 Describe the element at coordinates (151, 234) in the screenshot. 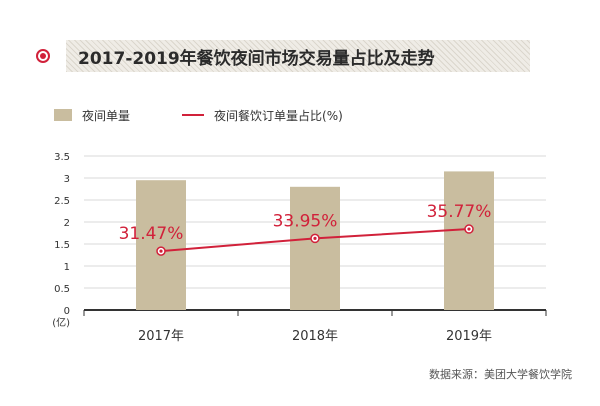

I see `data-label: 31.47%` at that location.